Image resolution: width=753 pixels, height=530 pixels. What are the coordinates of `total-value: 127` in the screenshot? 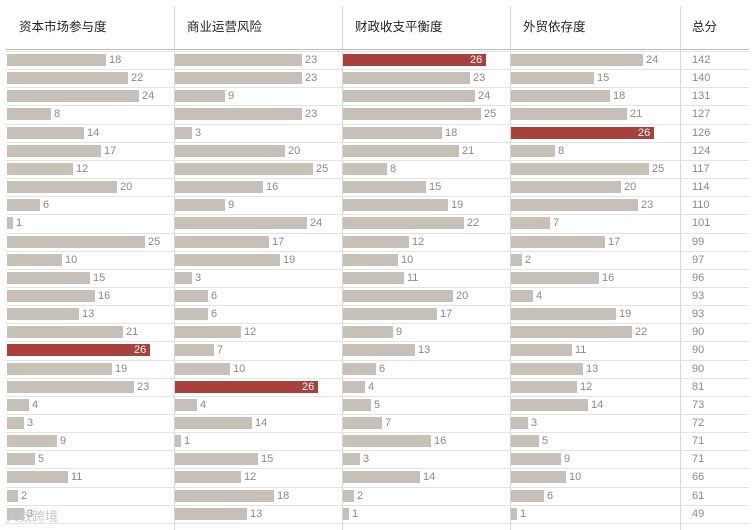 It's located at (701, 114).